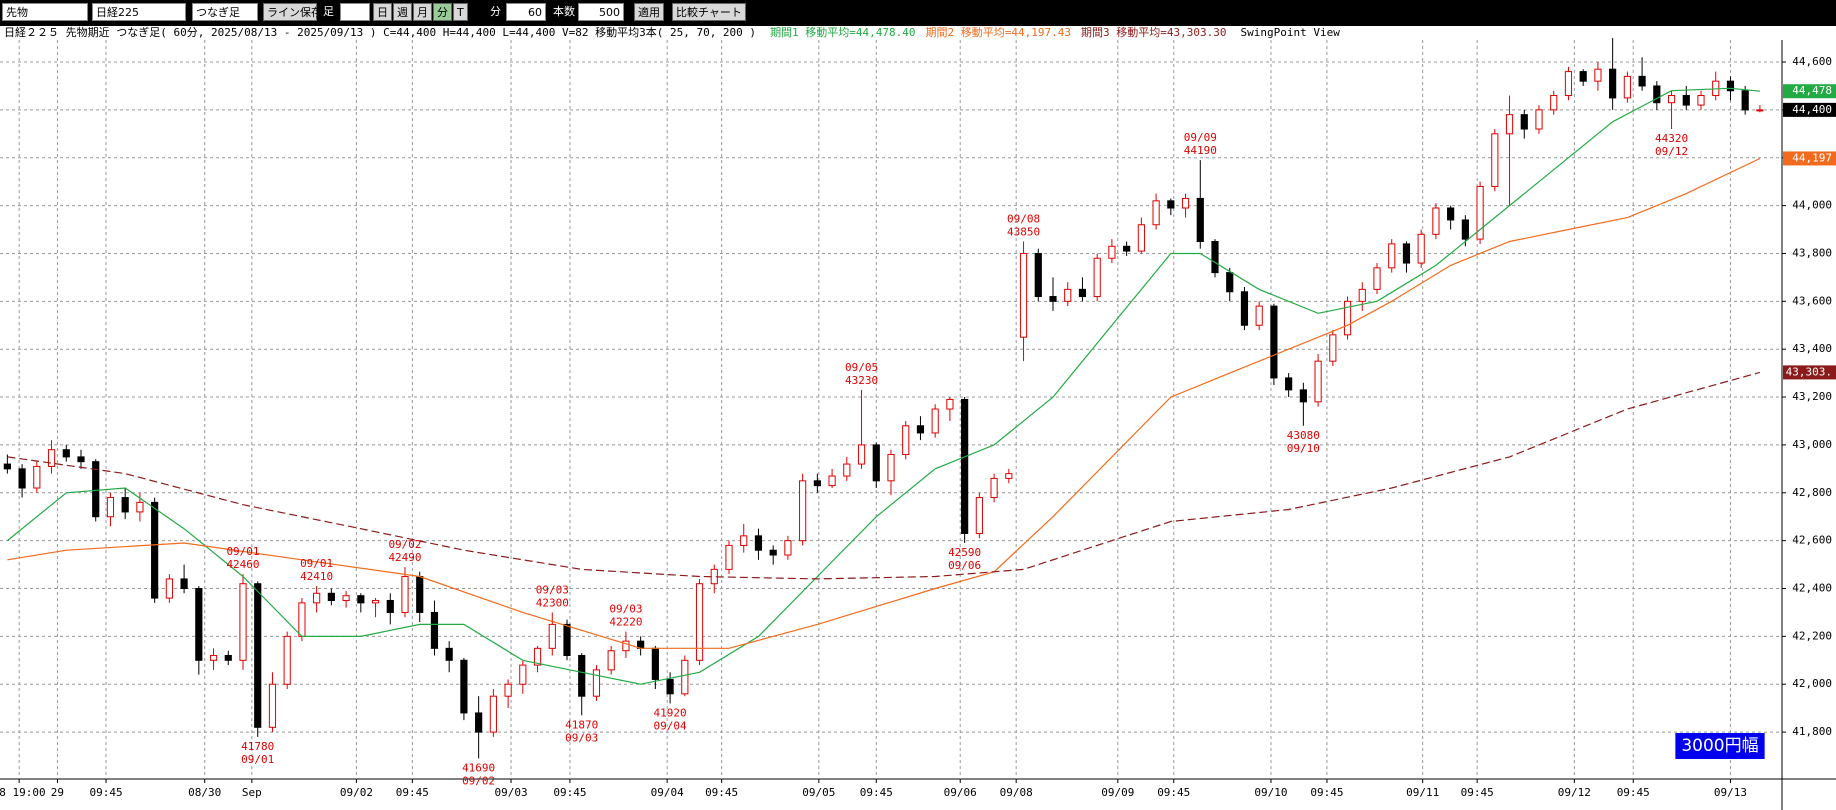  I want to click on range-label: 3000円幅, so click(1719, 746).